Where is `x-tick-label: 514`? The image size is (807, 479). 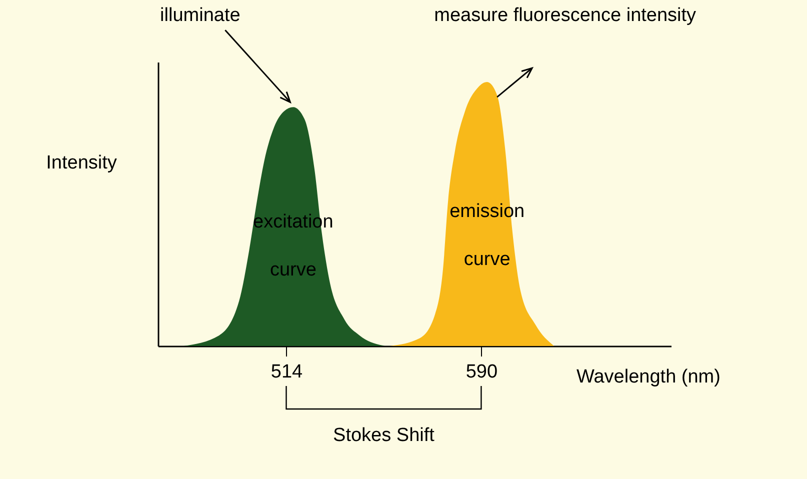 x-tick-label: 514 is located at coordinates (287, 372).